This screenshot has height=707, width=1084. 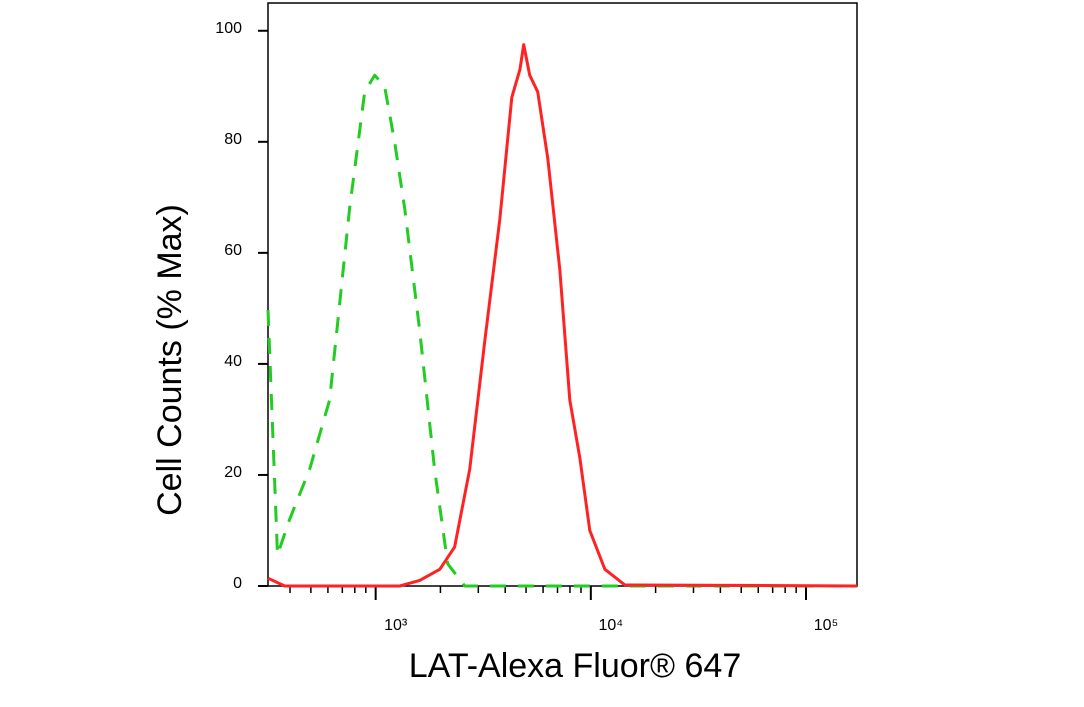 What do you see at coordinates (575, 666) in the screenshot?
I see `x-axis-title: LAT-Alexa Fluor® 647` at bounding box center [575, 666].